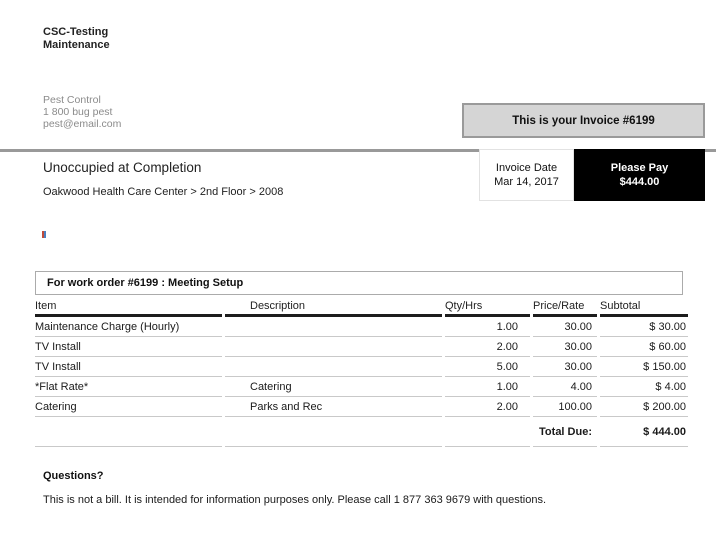 The height and width of the screenshot is (534, 716). Describe the element at coordinates (644, 367) in the screenshot. I see `cell-subtotal: $ 150.00` at that location.